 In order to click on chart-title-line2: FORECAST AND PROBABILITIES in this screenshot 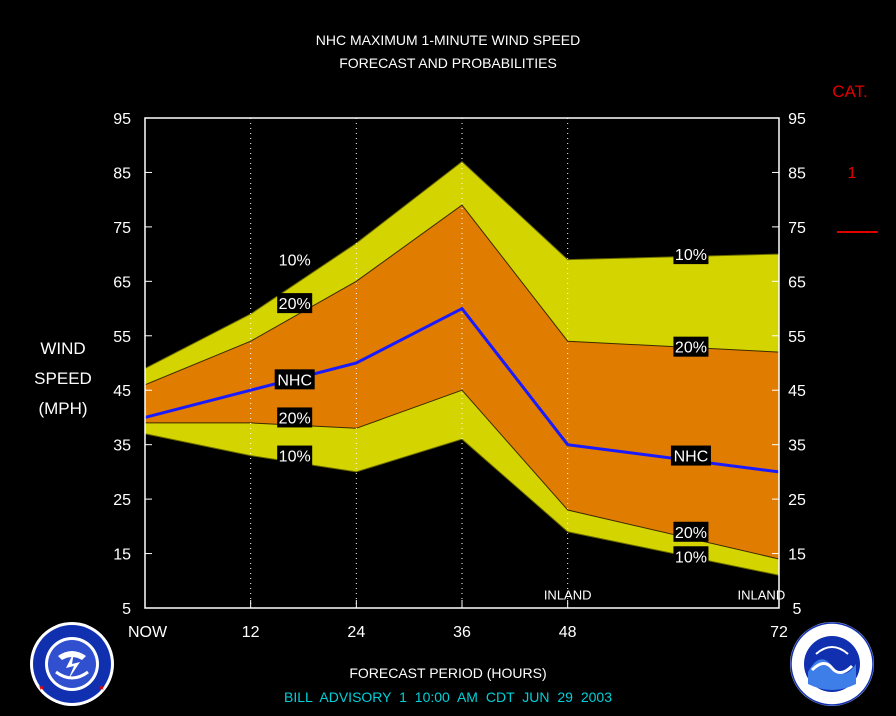, I will do `click(448, 63)`.